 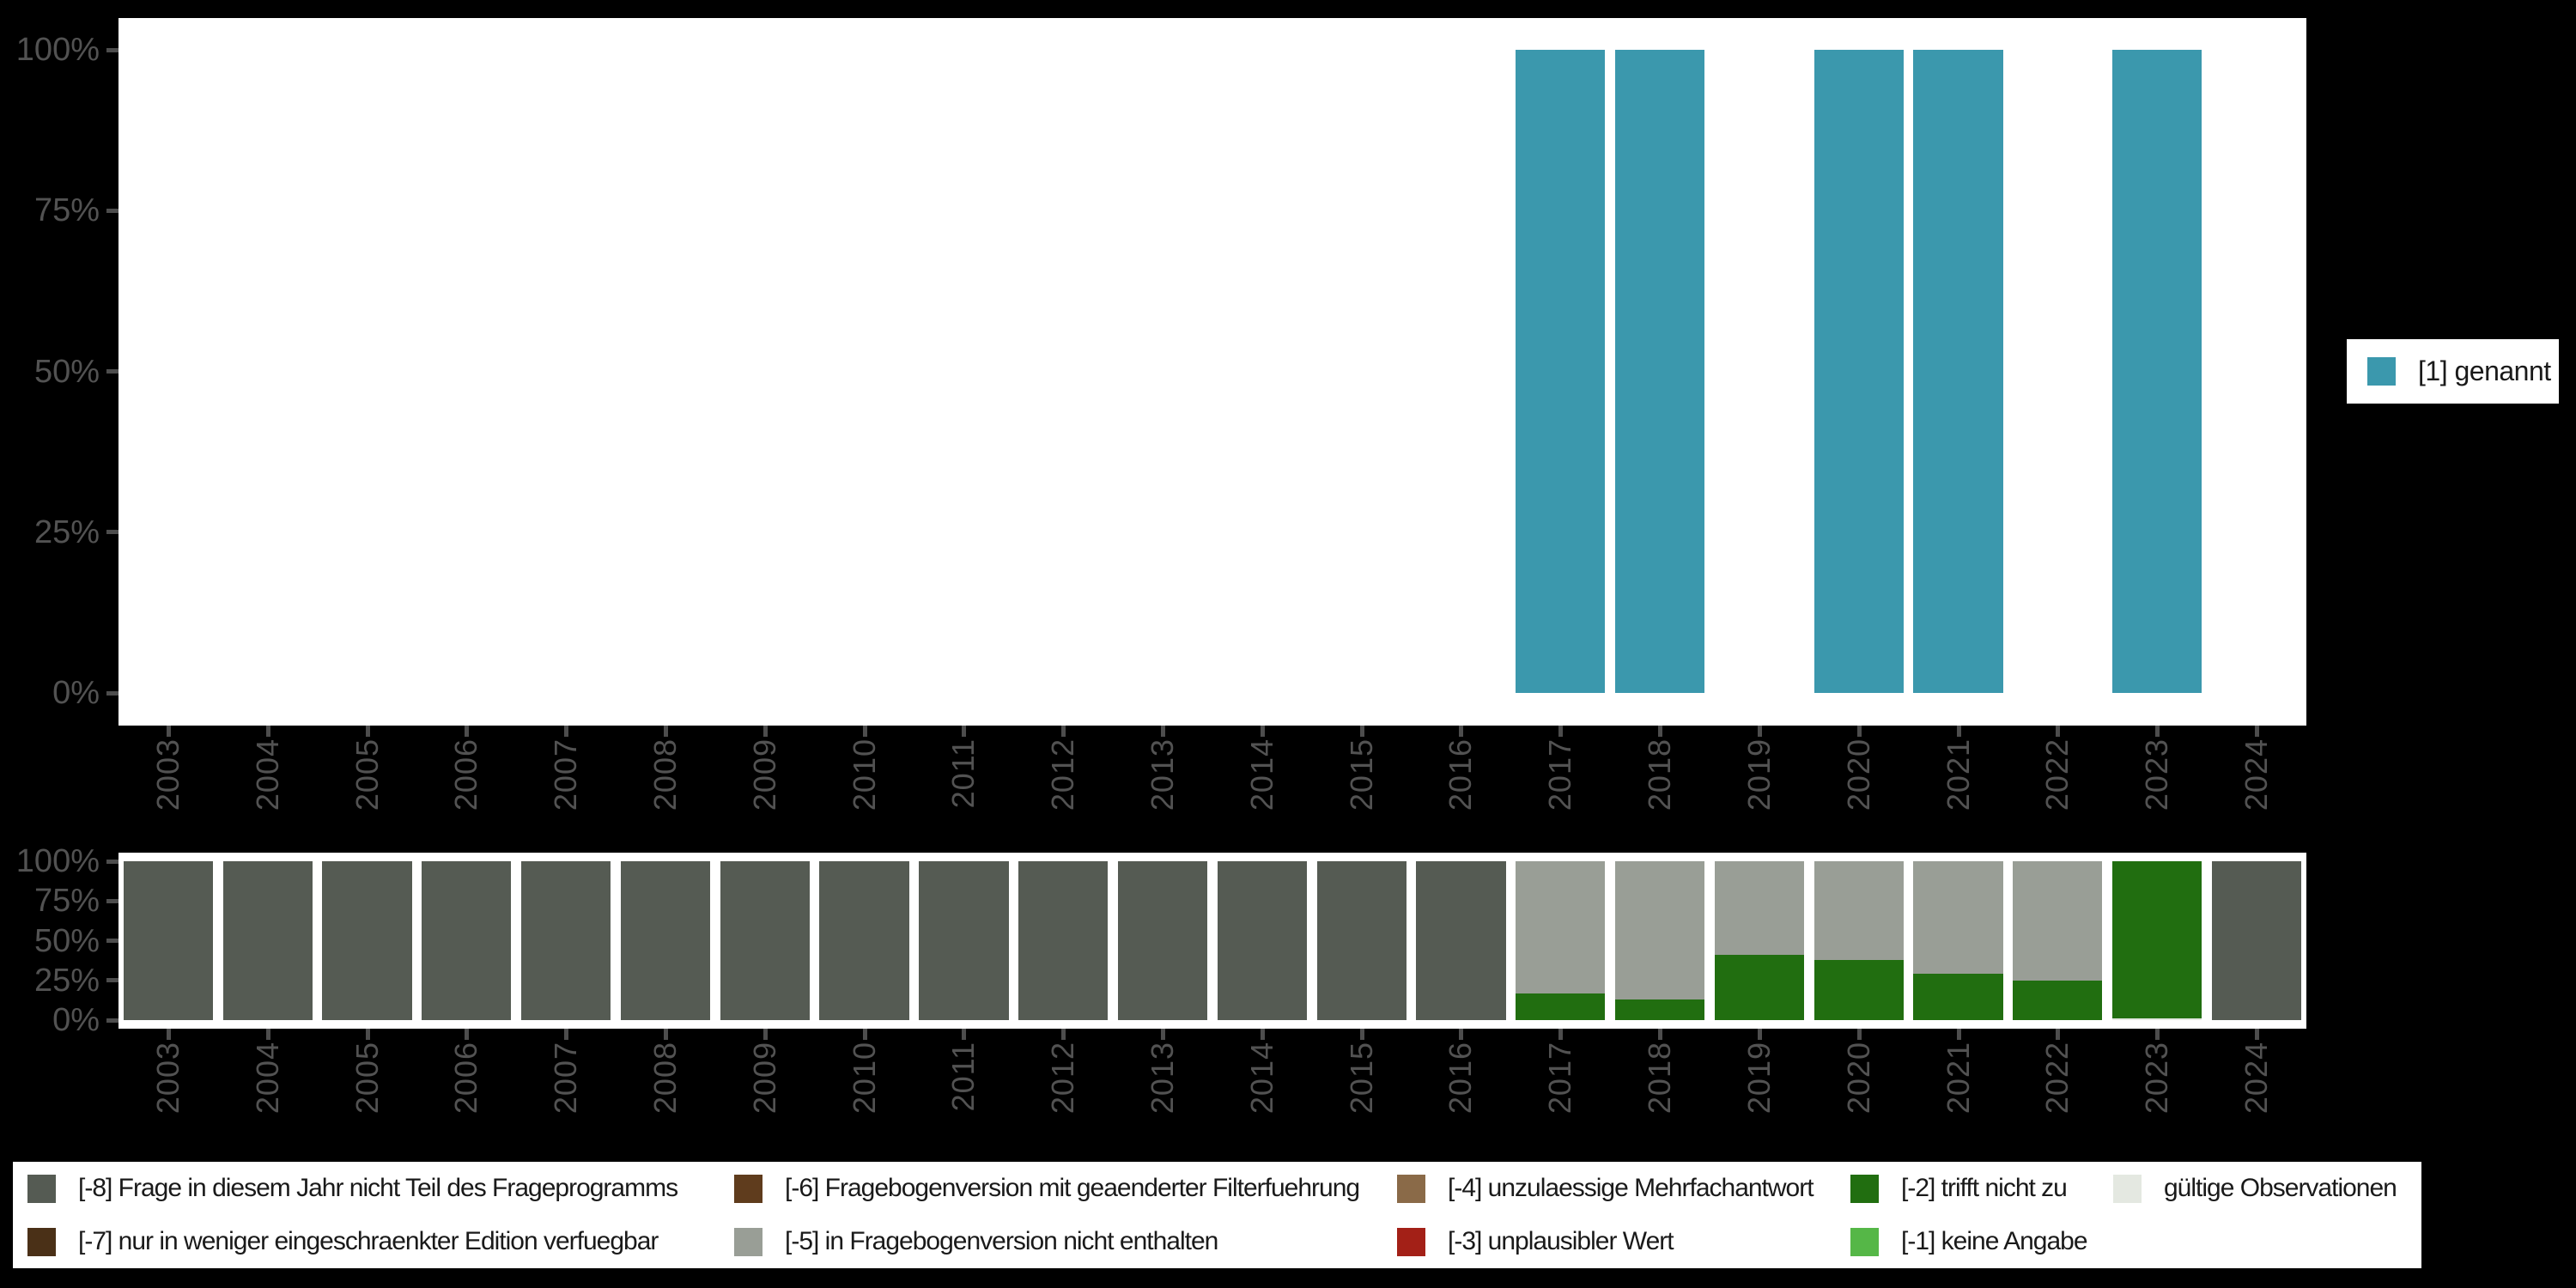 I want to click on legend-swatch--5, so click(x=748, y=1241).